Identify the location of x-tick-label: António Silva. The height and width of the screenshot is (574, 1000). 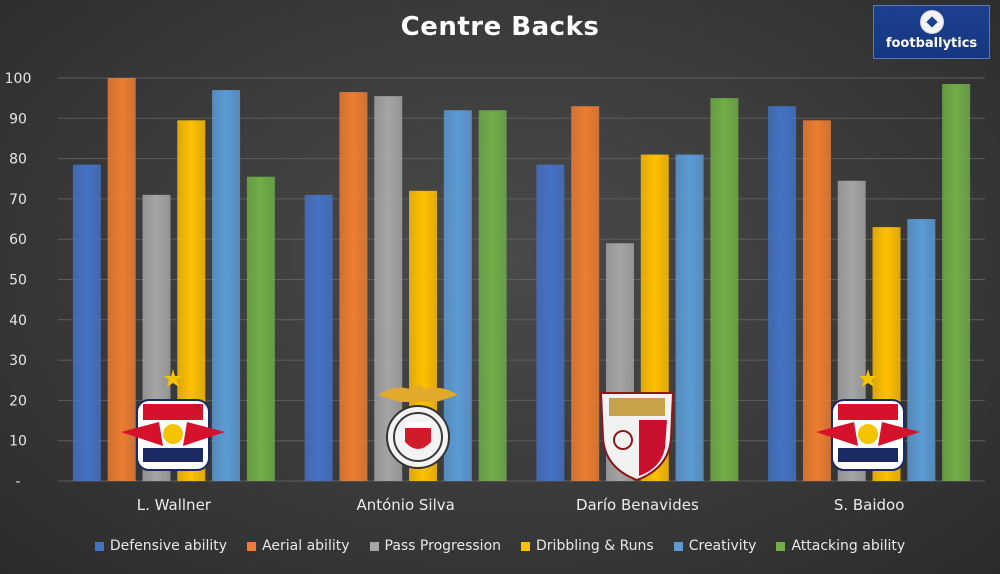
(405, 505).